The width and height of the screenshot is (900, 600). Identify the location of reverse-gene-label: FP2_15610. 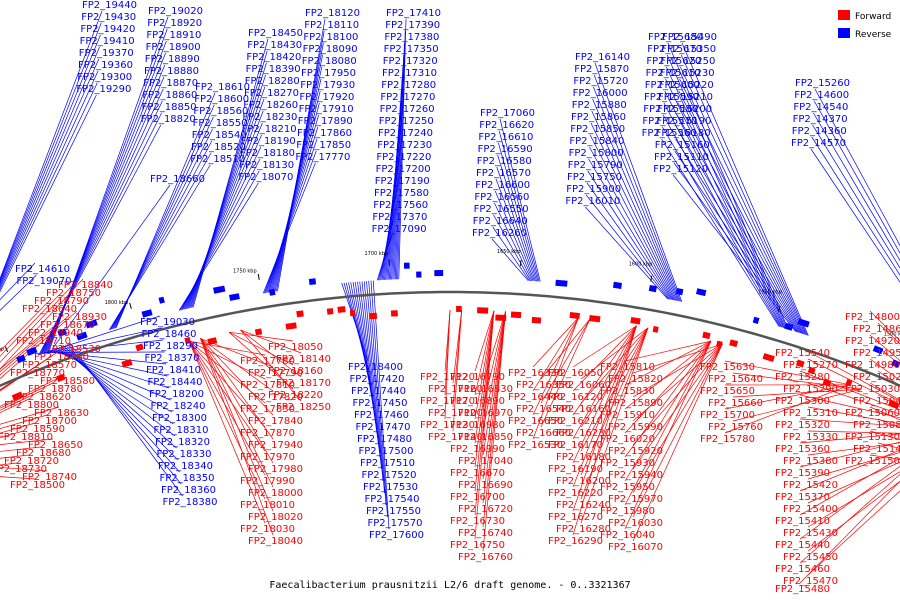
(673, 73).